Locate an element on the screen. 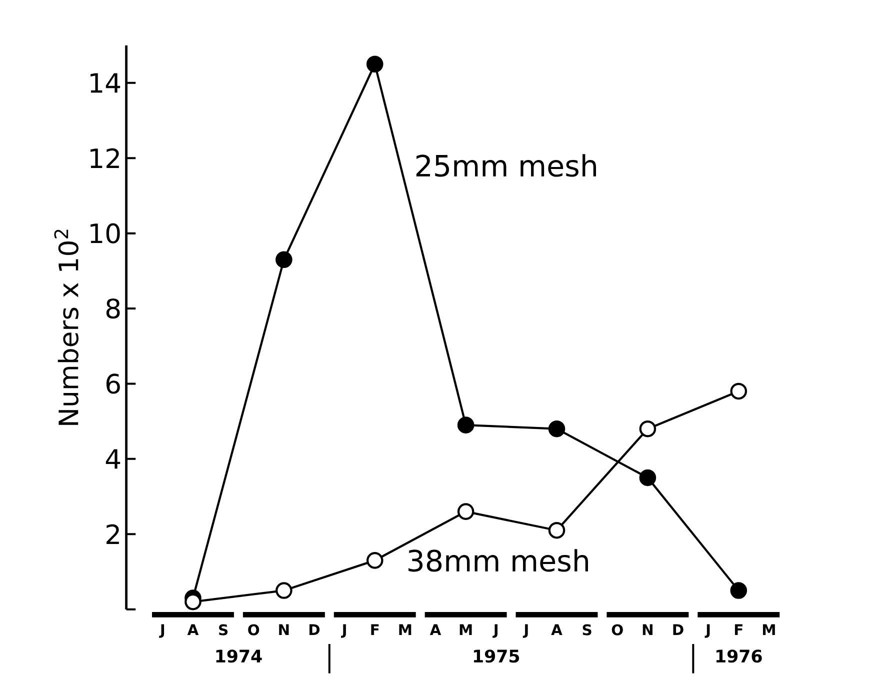 Image resolution: width=869 pixels, height=692 pixels. y-axis-title: Numbers x 10$^{2}$ is located at coordinates (66, 327).